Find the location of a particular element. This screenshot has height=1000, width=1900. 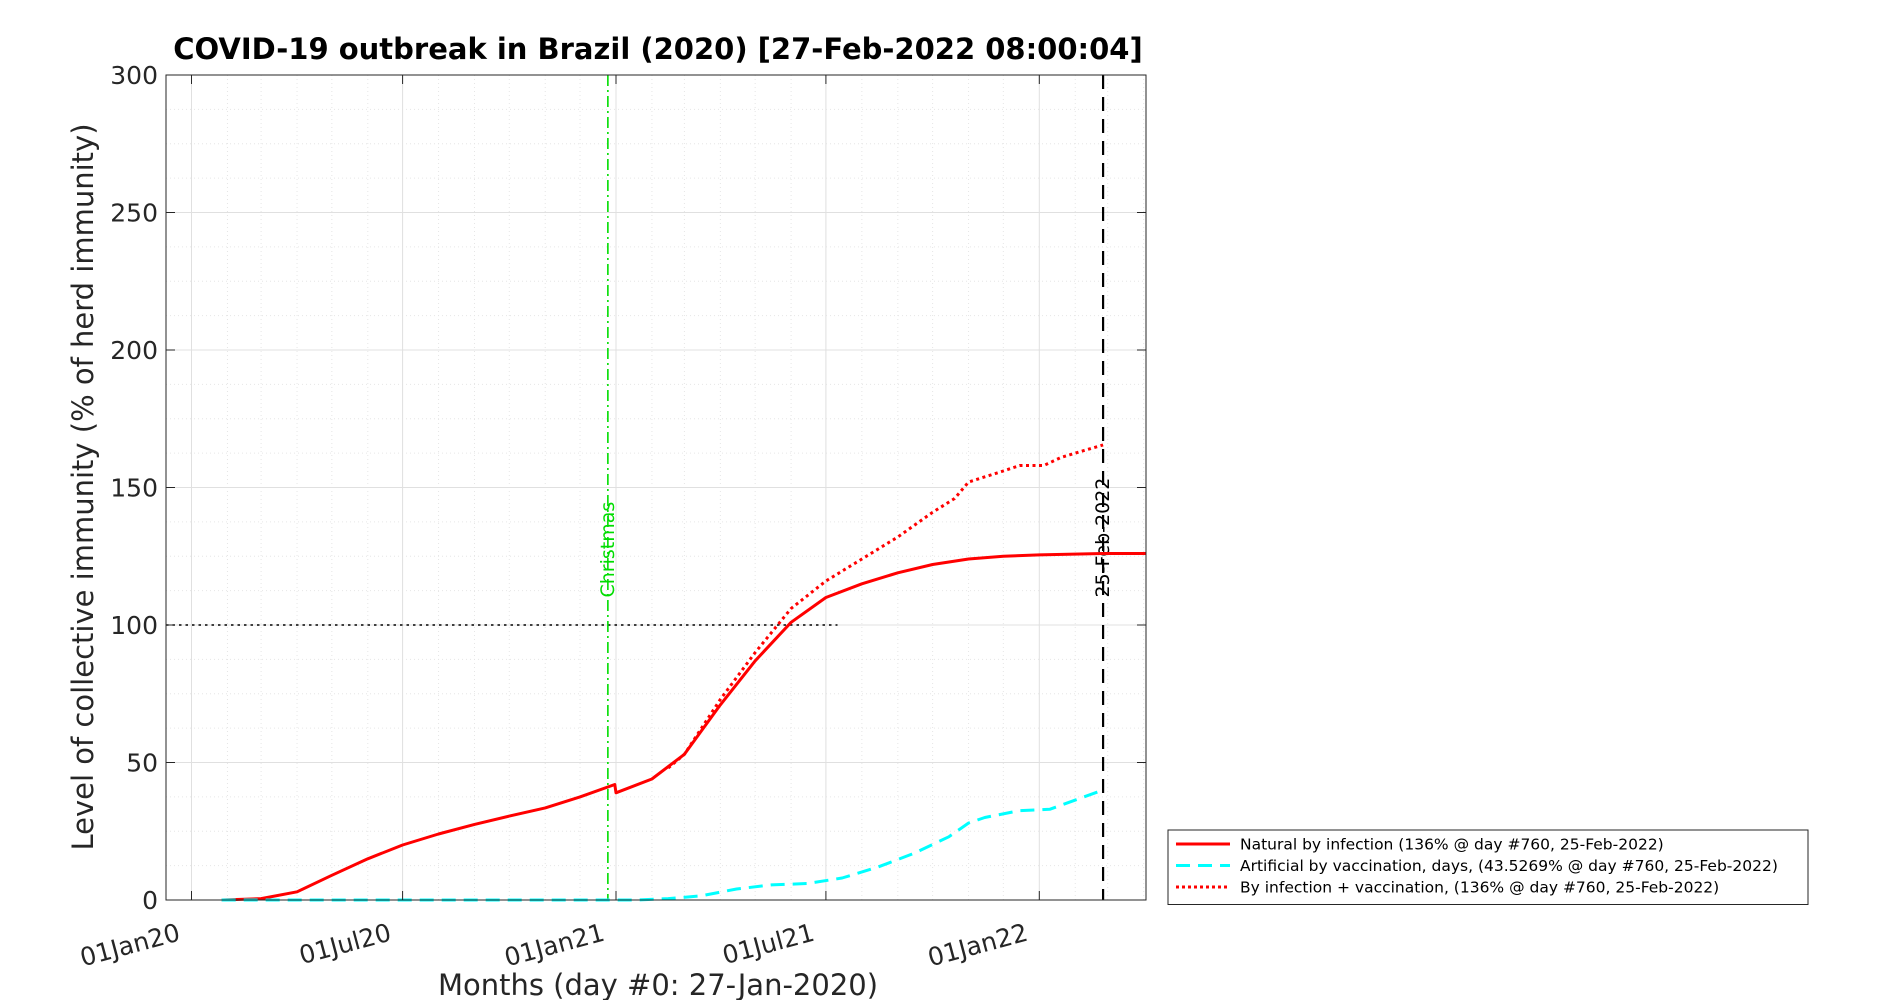

y-tick-label: 200 is located at coordinates (134, 350).